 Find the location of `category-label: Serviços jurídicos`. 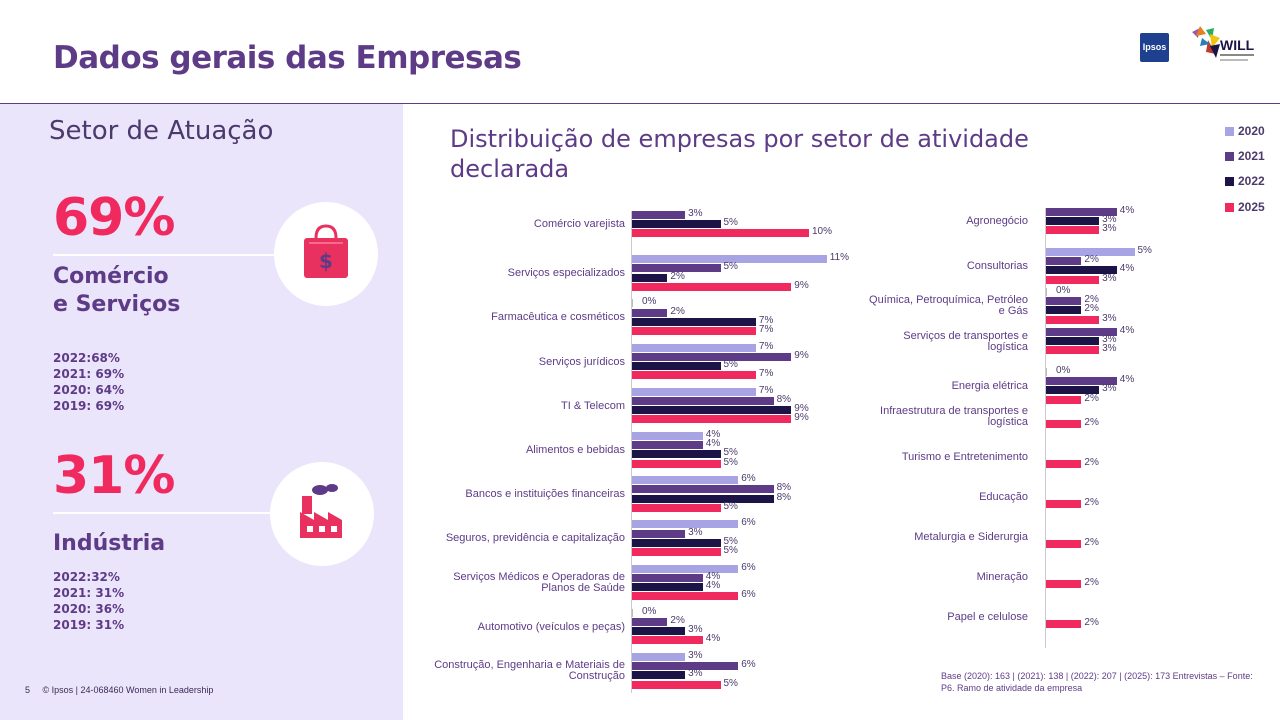

category-label: Serviços jurídicos is located at coordinates (581, 361).